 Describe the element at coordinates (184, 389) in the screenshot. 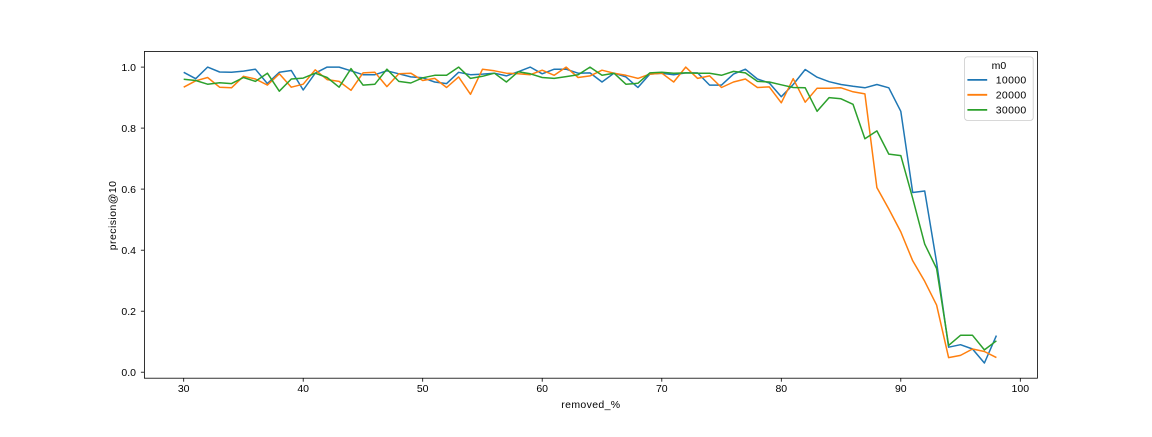

I see `svg-text: 30` at that location.